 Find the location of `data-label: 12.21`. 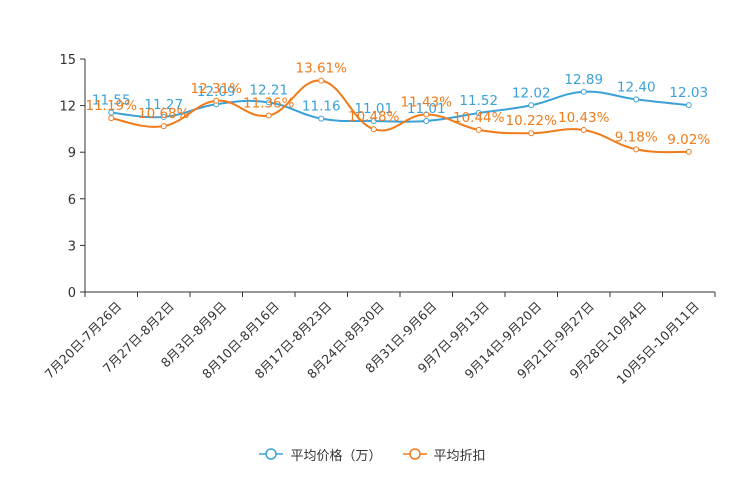

data-label: 12.21 is located at coordinates (268, 90).